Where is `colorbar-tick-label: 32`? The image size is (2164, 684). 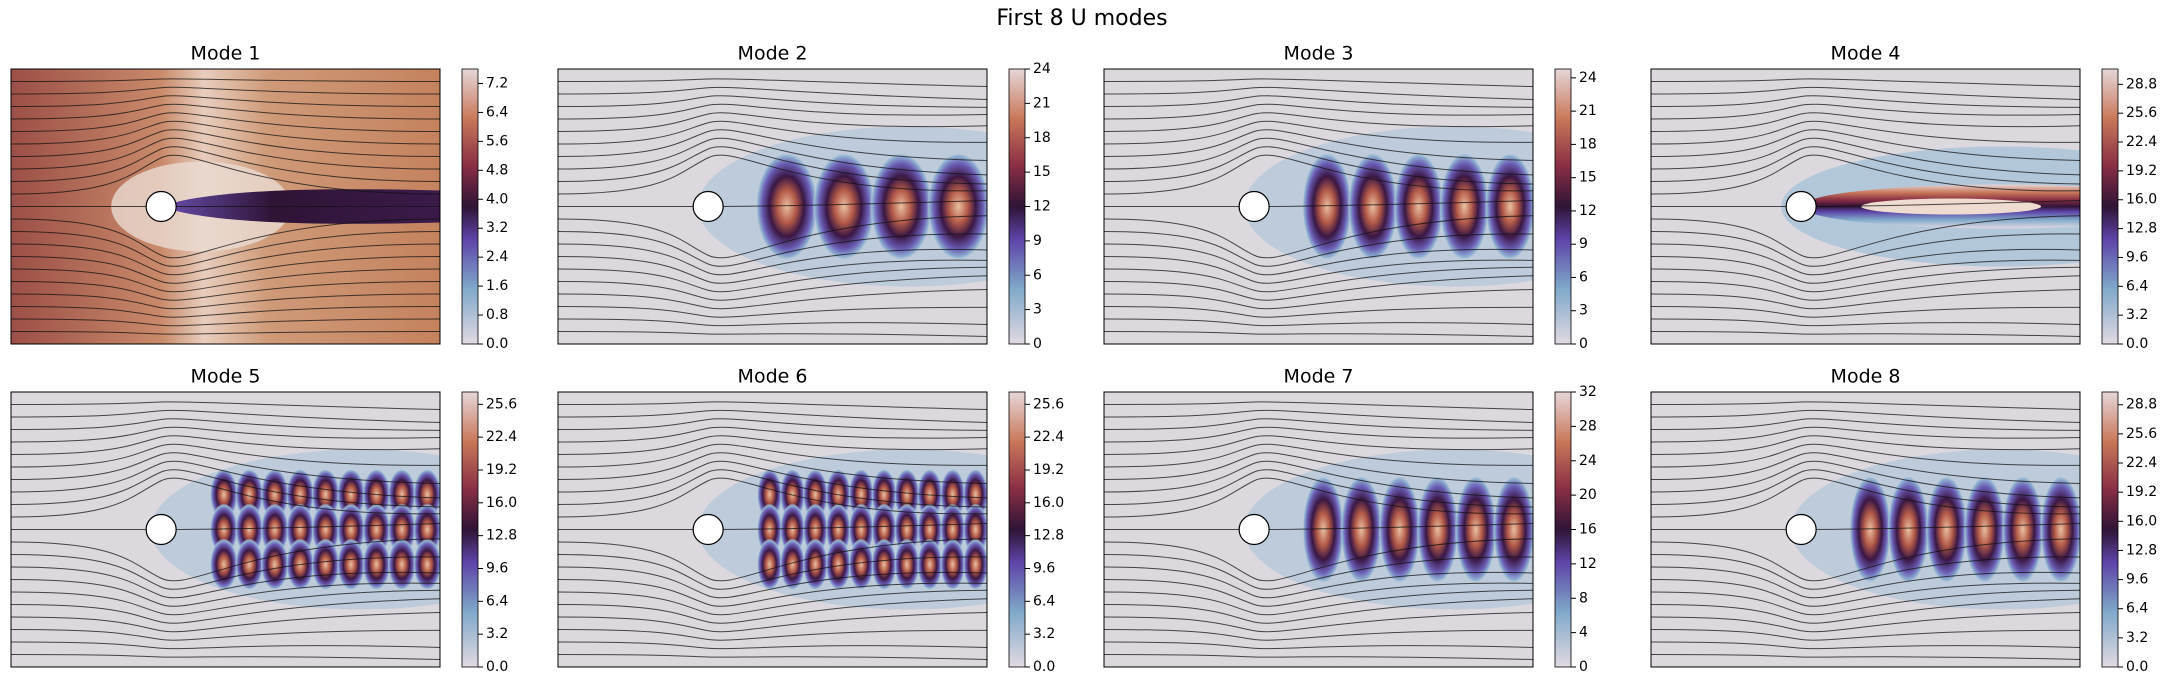
colorbar-tick-label: 32 is located at coordinates (1588, 392).